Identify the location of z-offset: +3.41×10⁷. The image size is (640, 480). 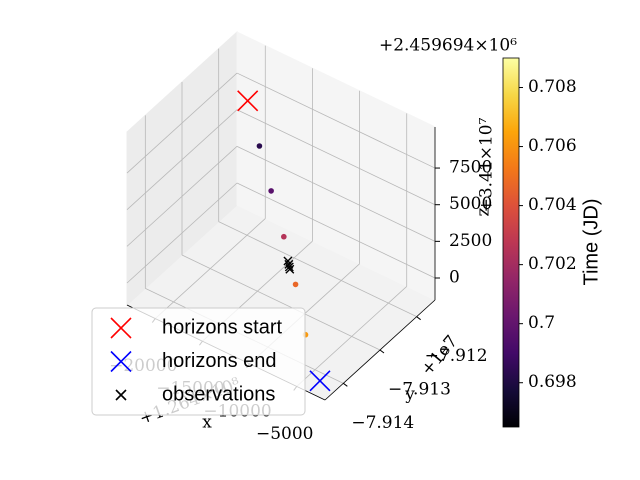
(487, 164).